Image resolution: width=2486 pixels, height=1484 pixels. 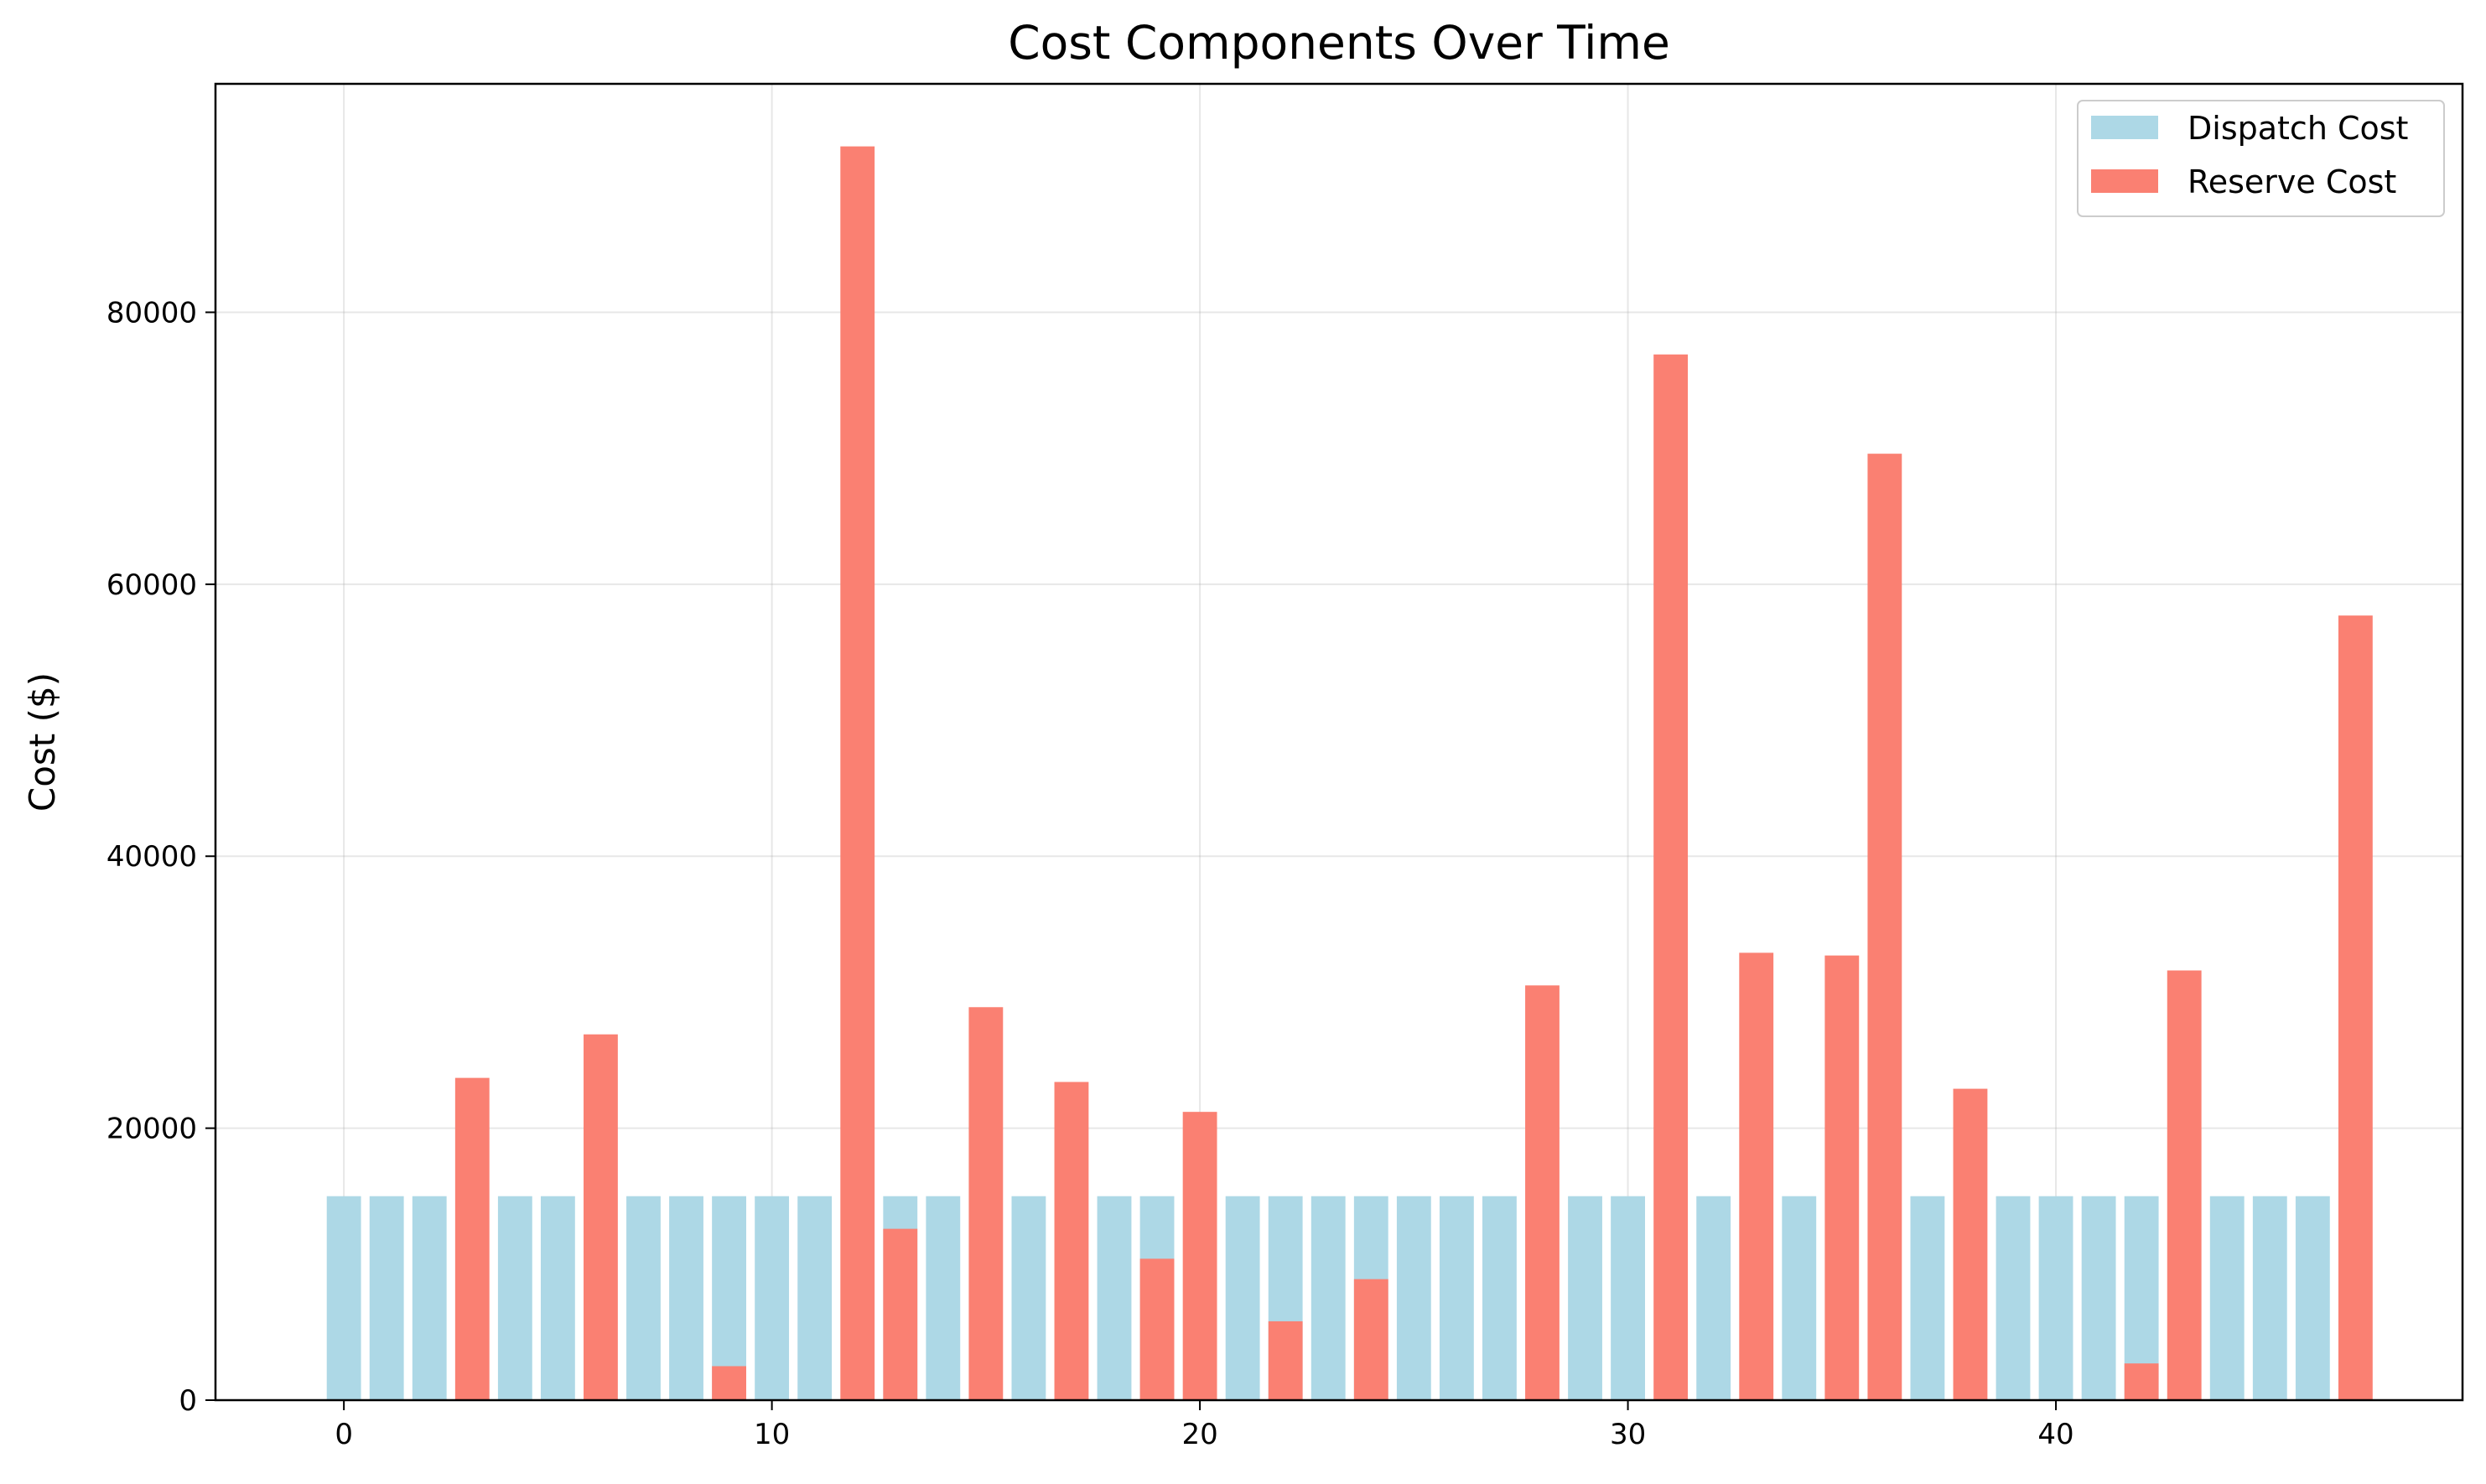 I want to click on legend: Dispatch Cost Reserve Cost, so click(x=2261, y=158).